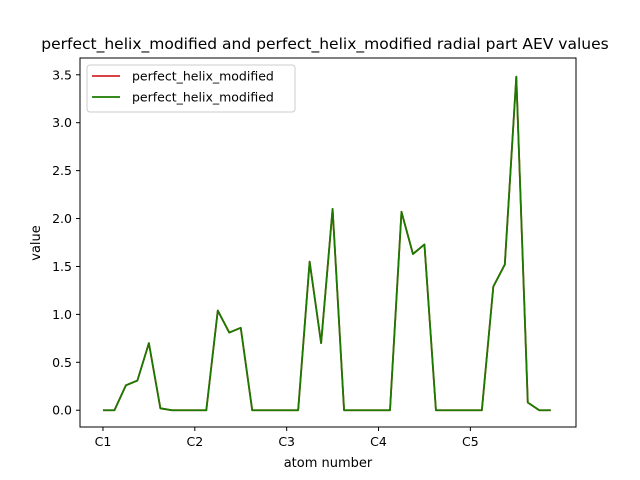 The image size is (640, 480). I want to click on y-tick-label: 3.5, so click(62, 74).